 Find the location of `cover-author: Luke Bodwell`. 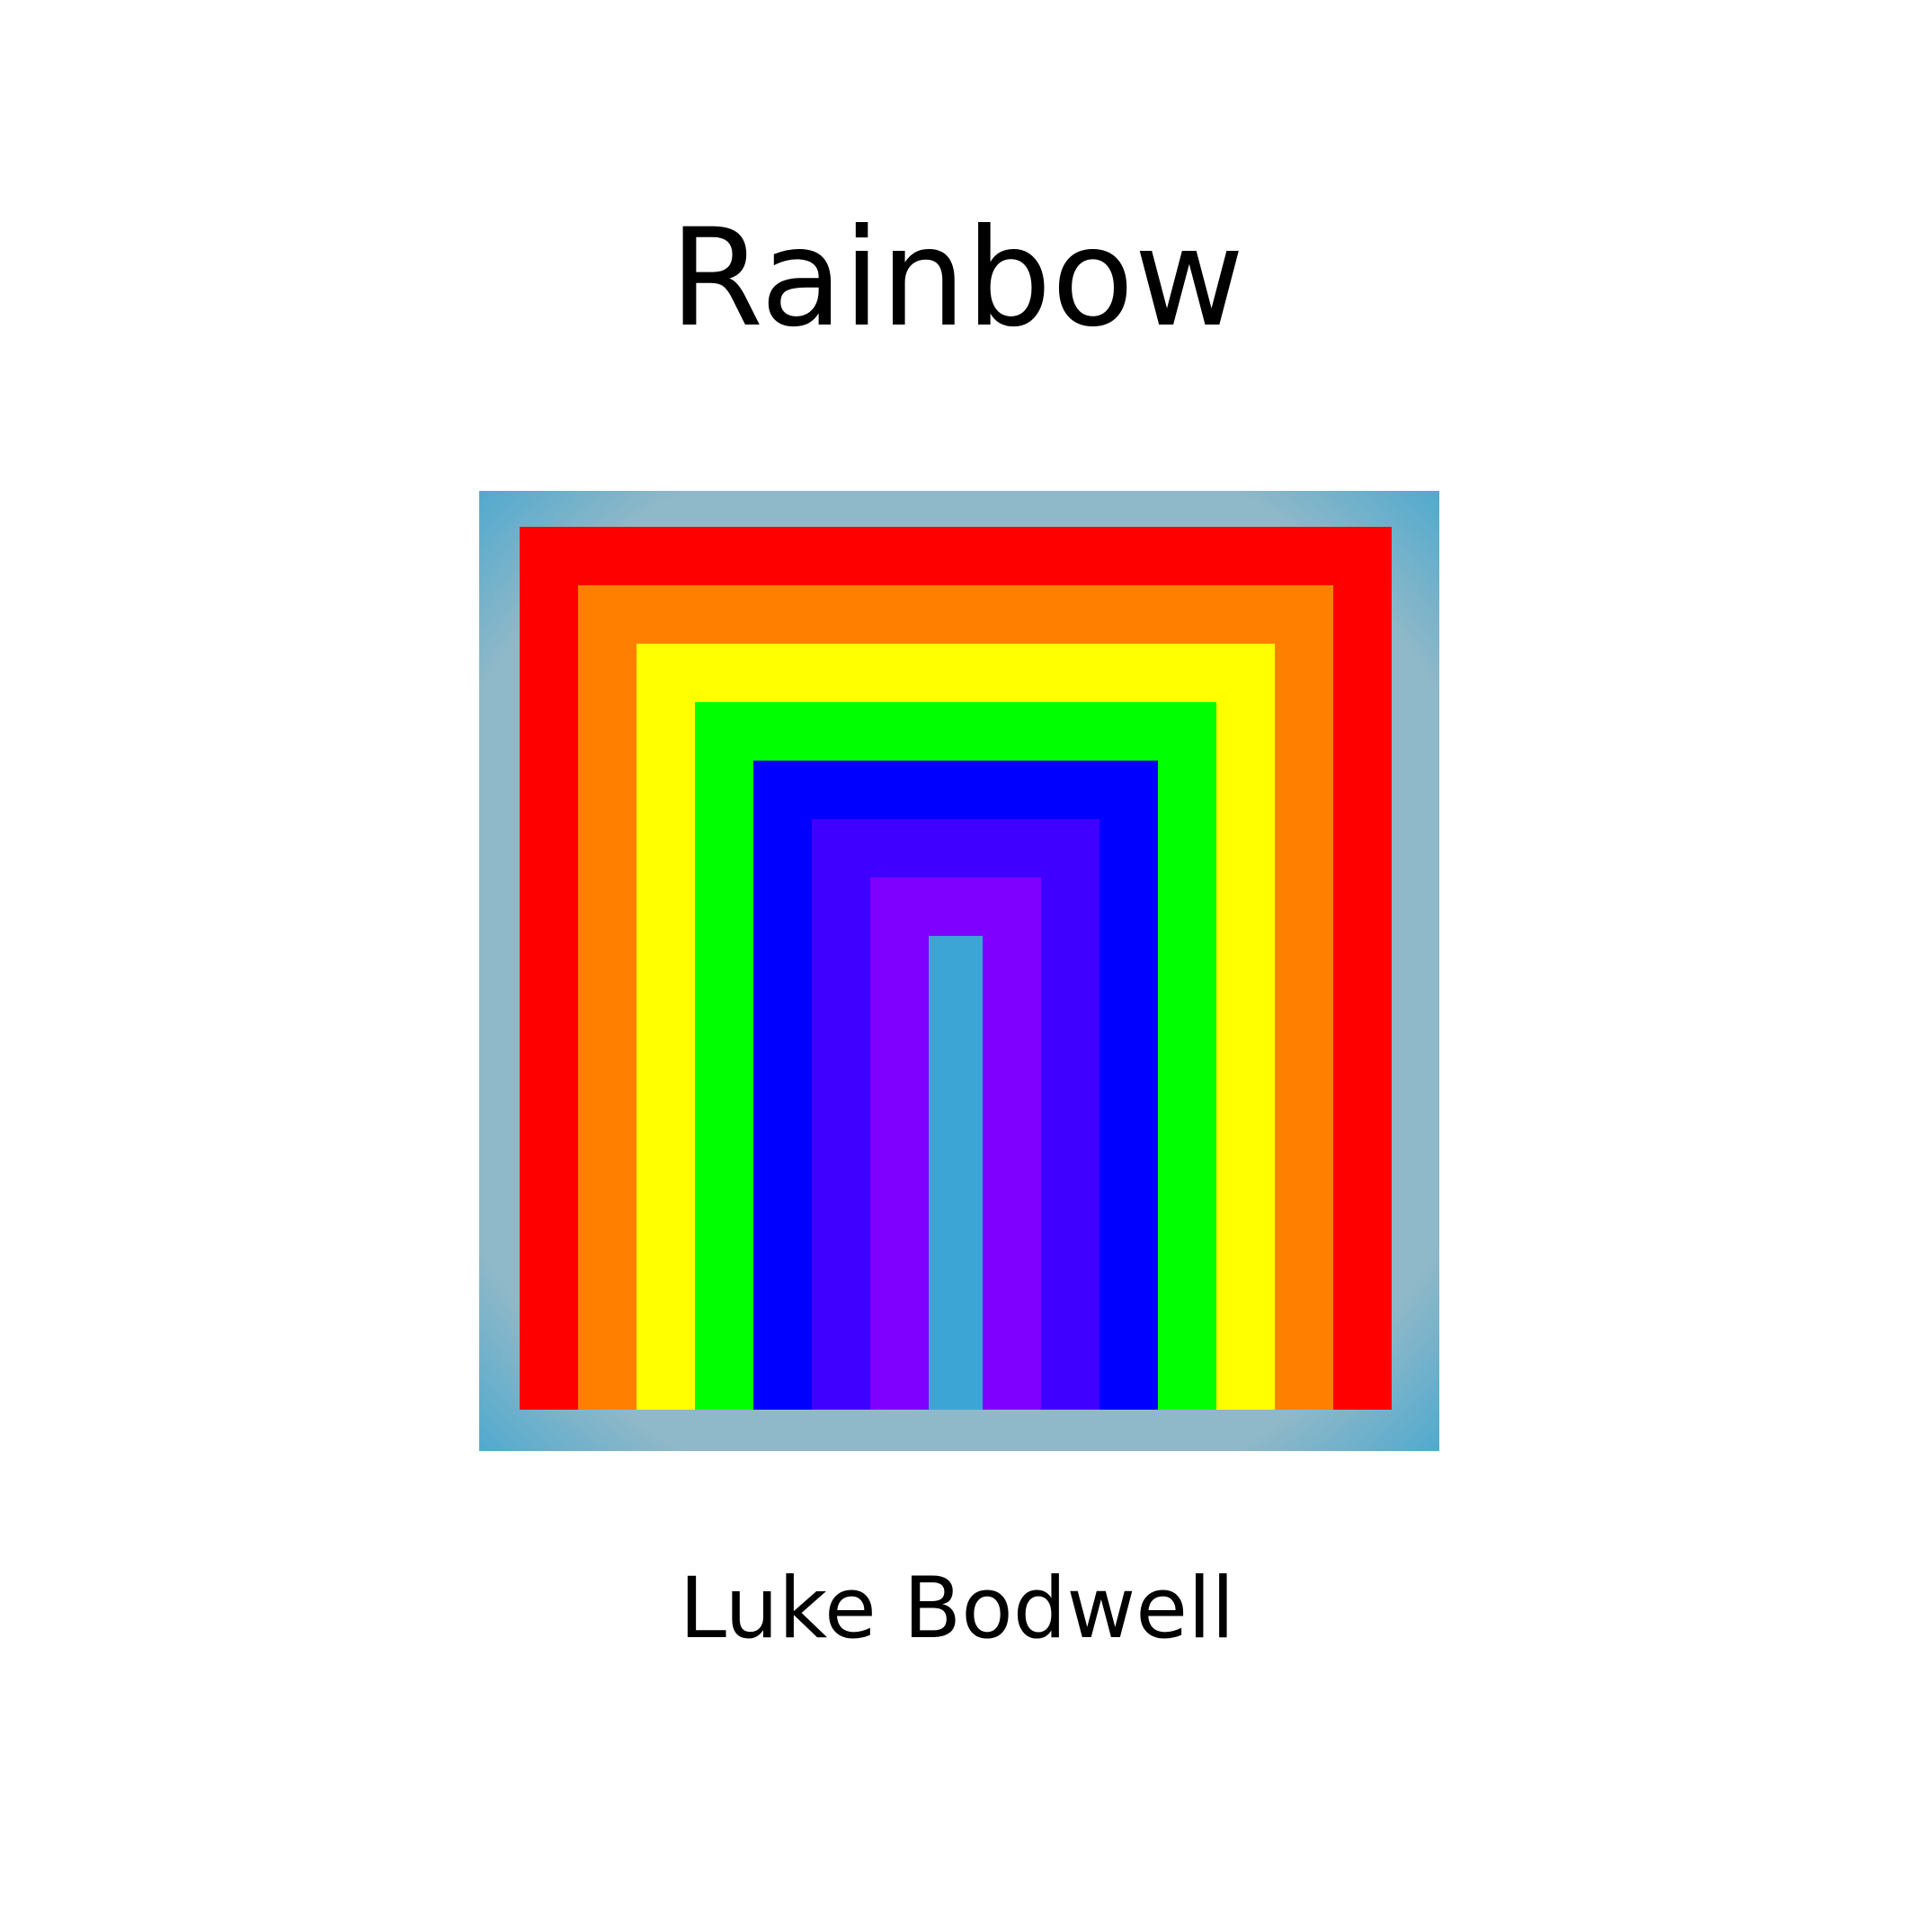

cover-author: Luke Bodwell is located at coordinates (957, 1609).